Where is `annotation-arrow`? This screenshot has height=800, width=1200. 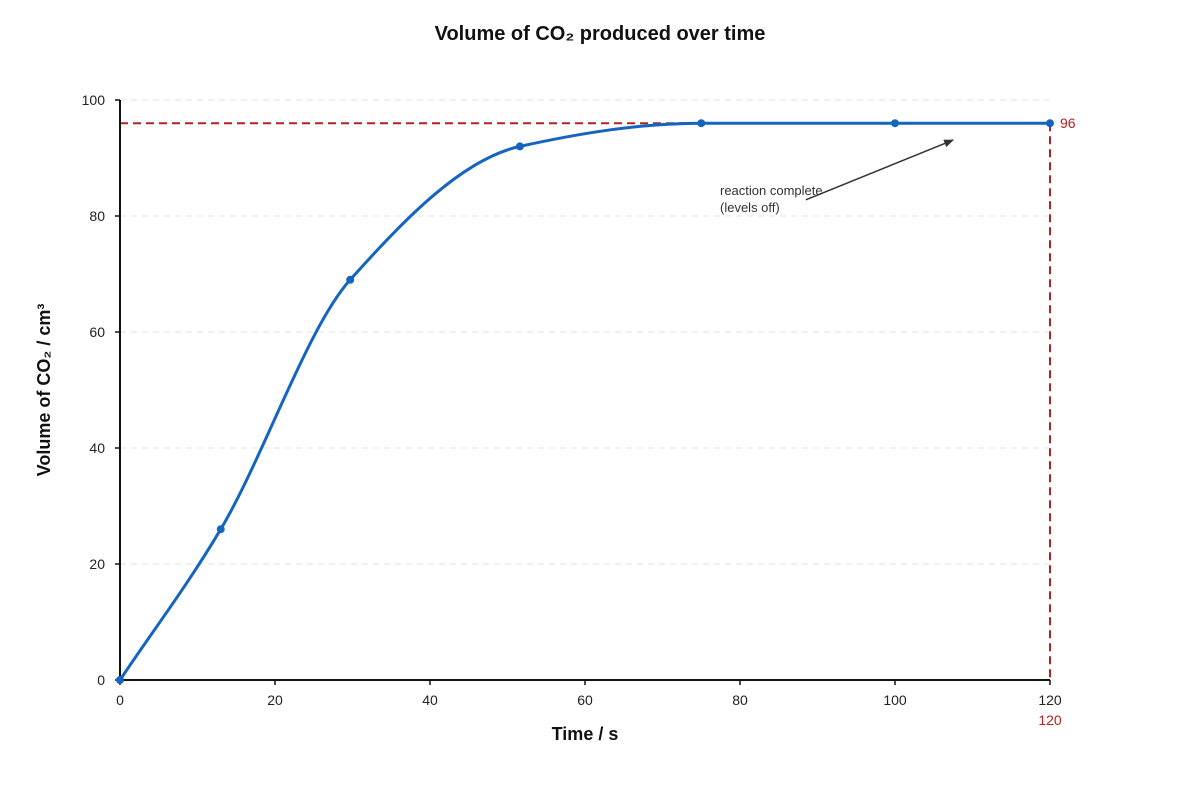
annotation-arrow is located at coordinates (880, 170).